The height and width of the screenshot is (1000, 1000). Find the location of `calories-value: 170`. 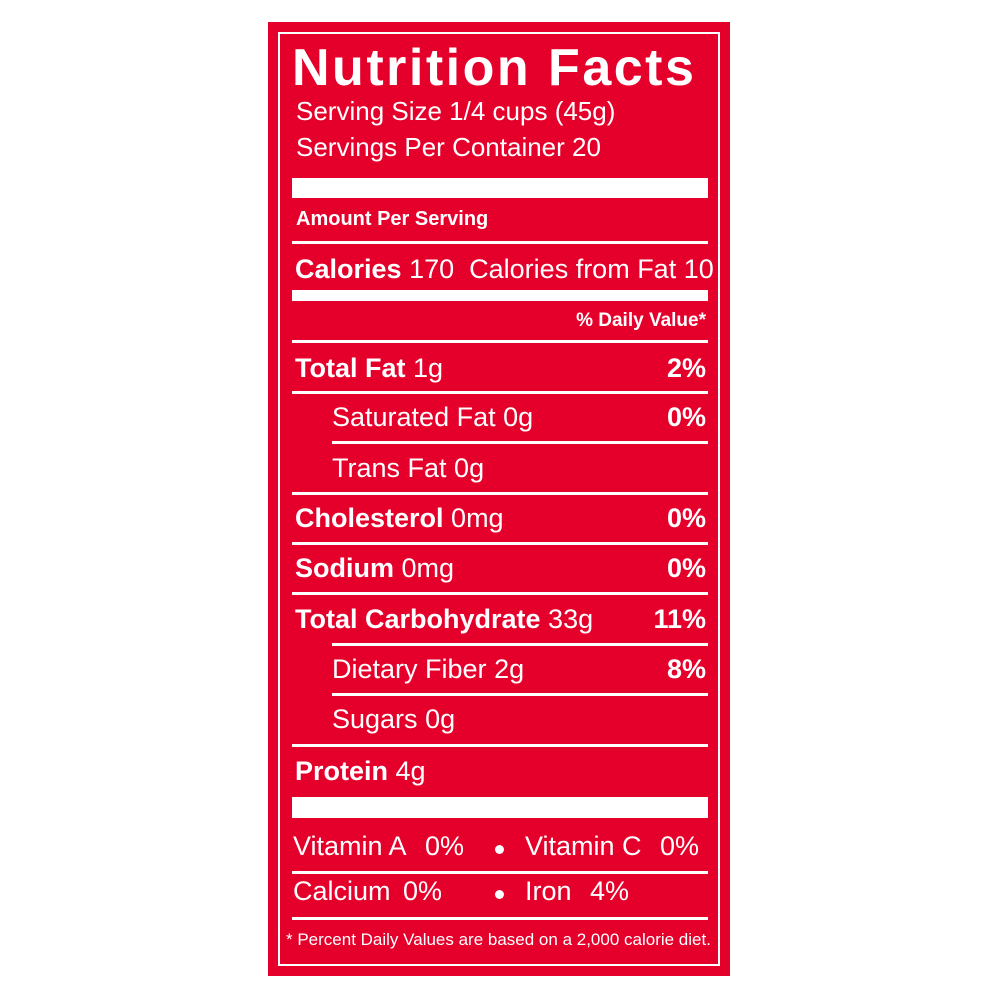

calories-value: 170 is located at coordinates (432, 269).